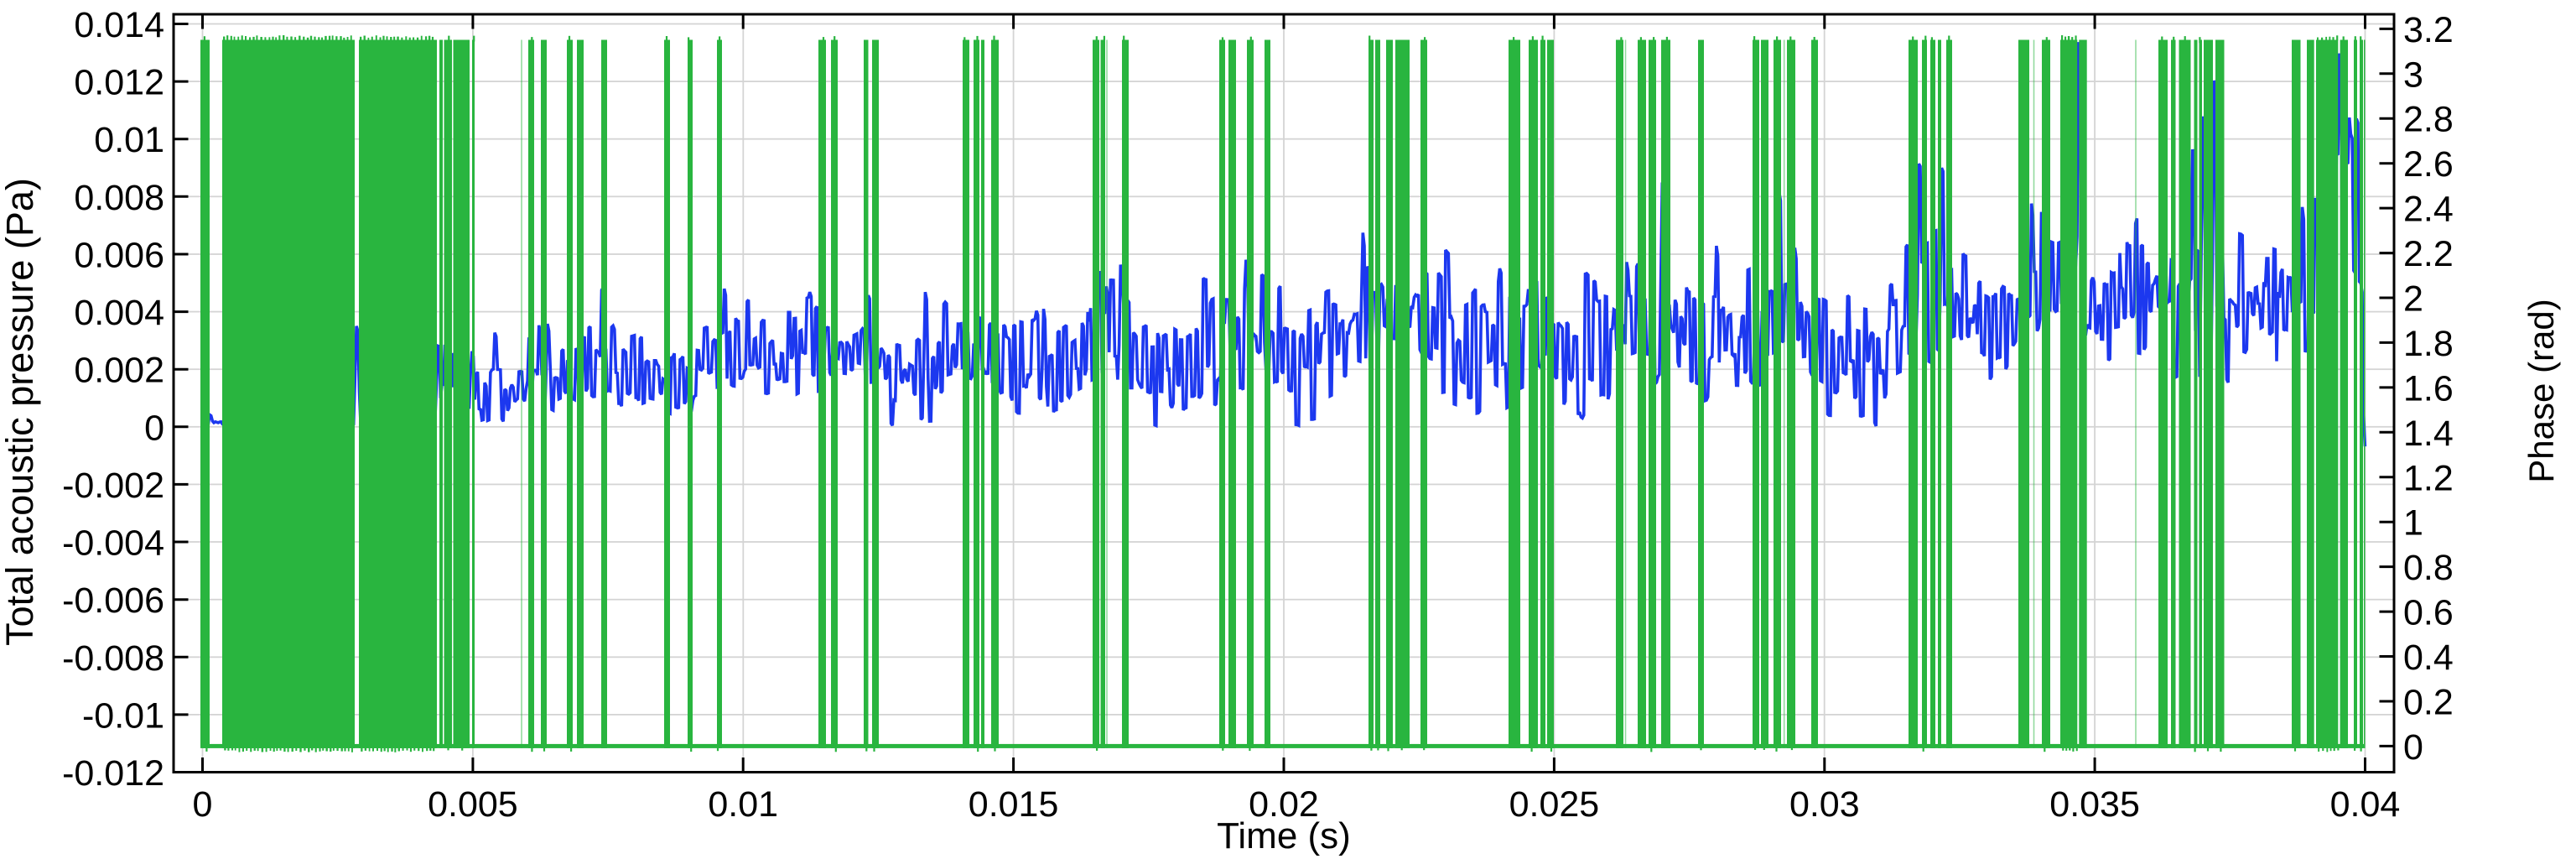  I want to click on svg-text: 2.2, so click(2428, 254).